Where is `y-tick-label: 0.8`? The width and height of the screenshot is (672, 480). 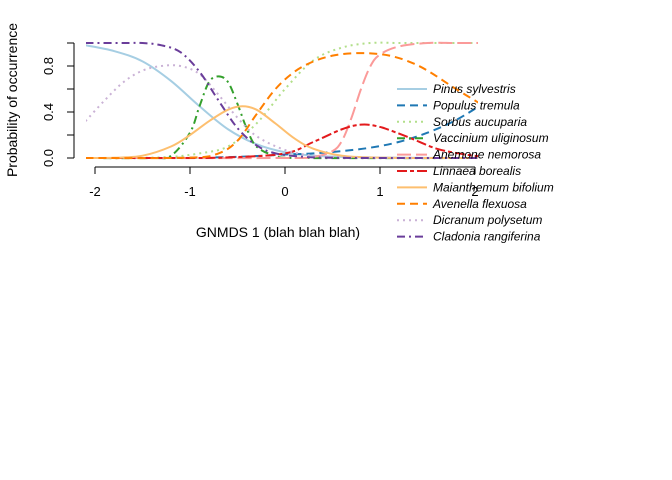 y-tick-label: 0.8 is located at coordinates (48, 66).